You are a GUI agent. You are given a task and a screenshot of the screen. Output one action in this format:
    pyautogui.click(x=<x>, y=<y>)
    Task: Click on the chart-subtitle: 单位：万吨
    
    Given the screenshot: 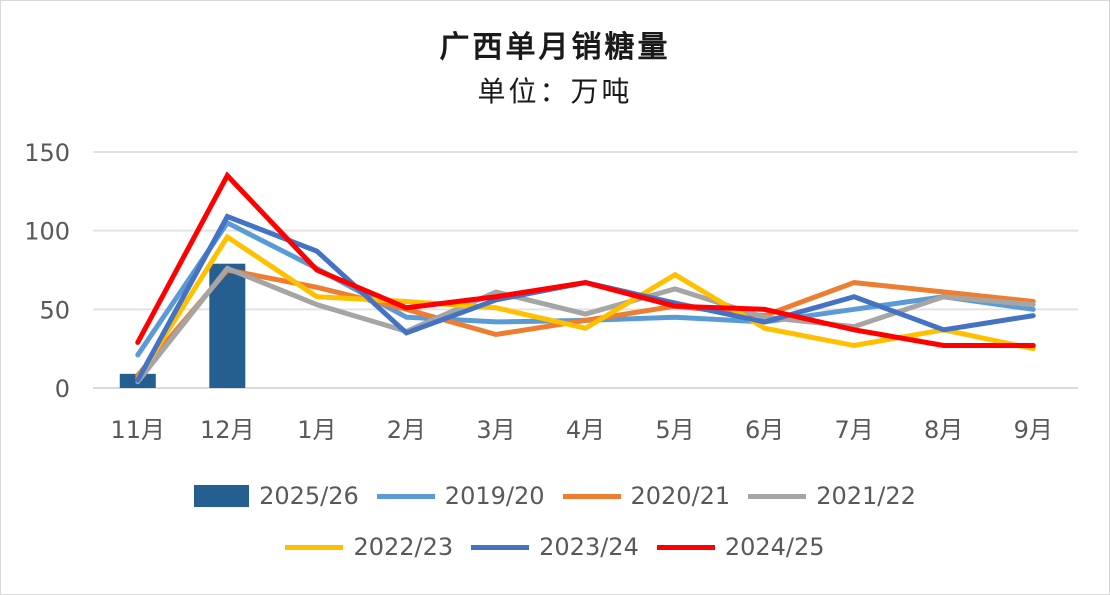 What is the action you would take?
    pyautogui.click(x=555, y=91)
    